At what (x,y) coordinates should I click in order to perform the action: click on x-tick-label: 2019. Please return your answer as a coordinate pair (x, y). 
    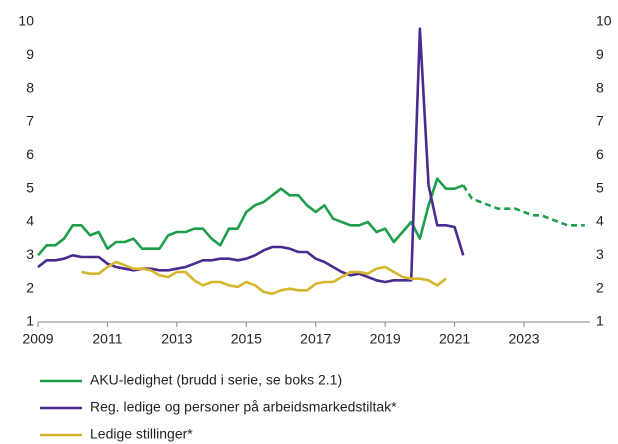
    Looking at the image, I should click on (385, 339).